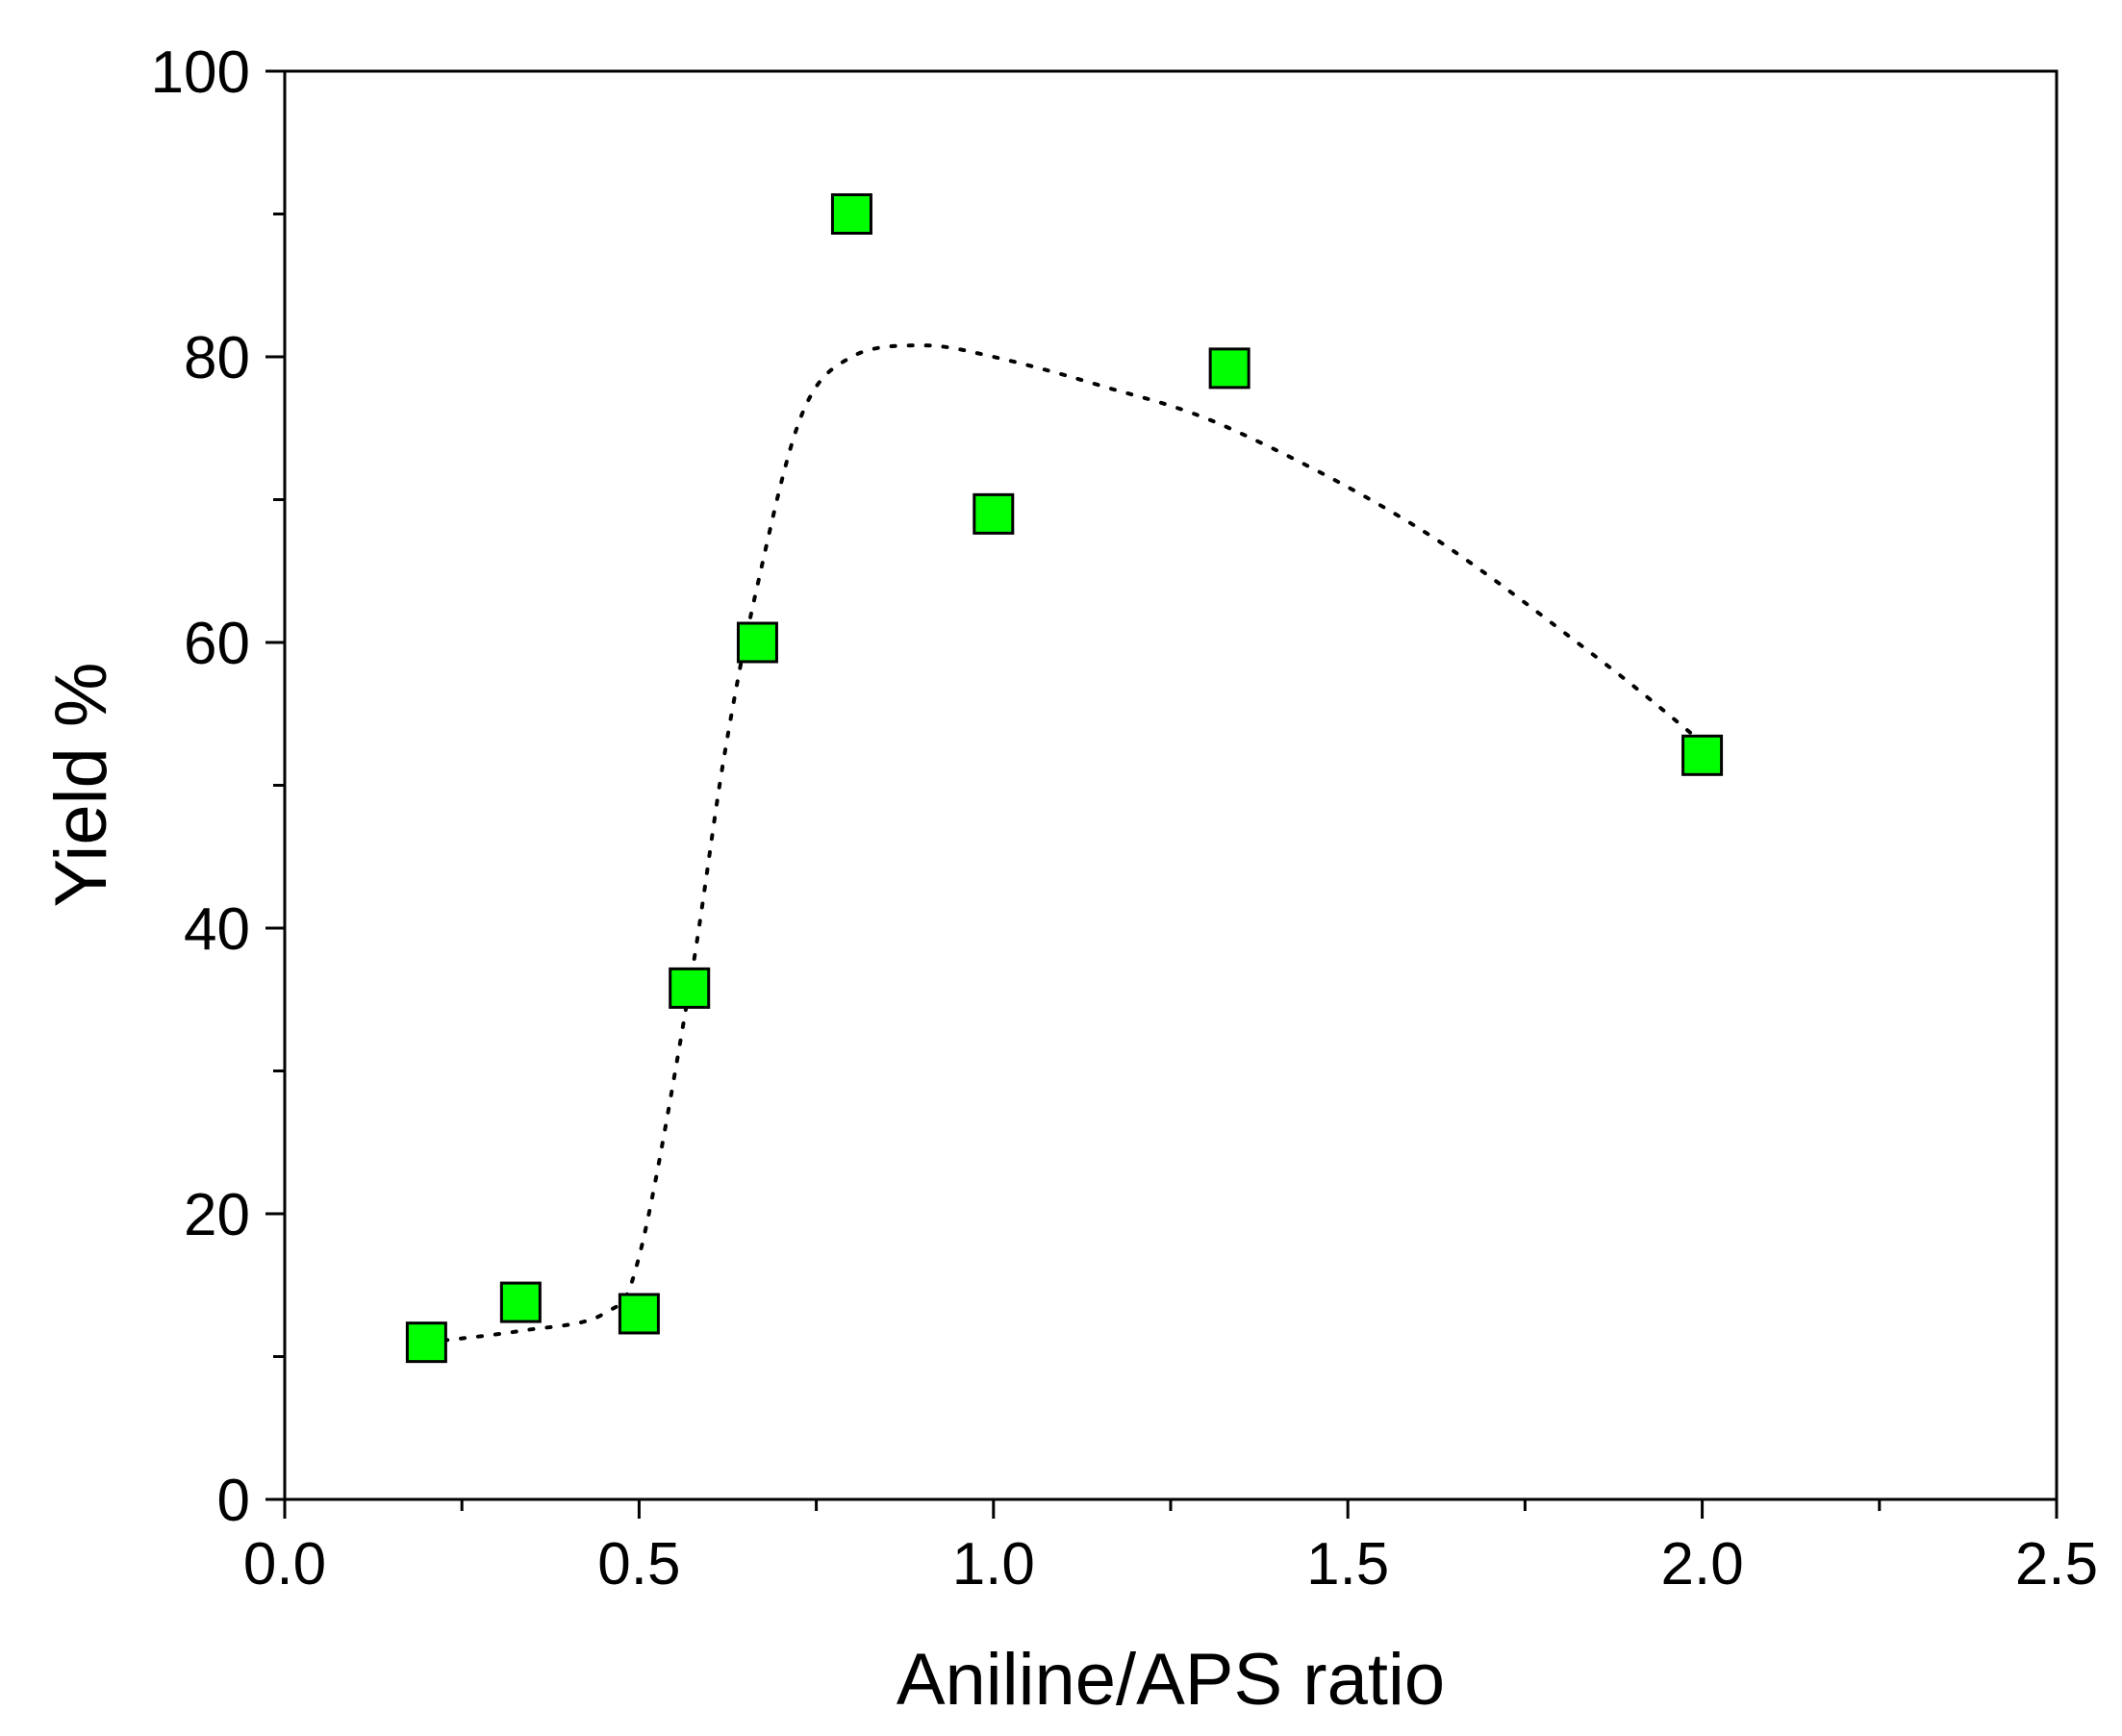 Image resolution: width=2122 pixels, height=1736 pixels. What do you see at coordinates (81, 785) in the screenshot?
I see `y-axis-title: Yield %` at bounding box center [81, 785].